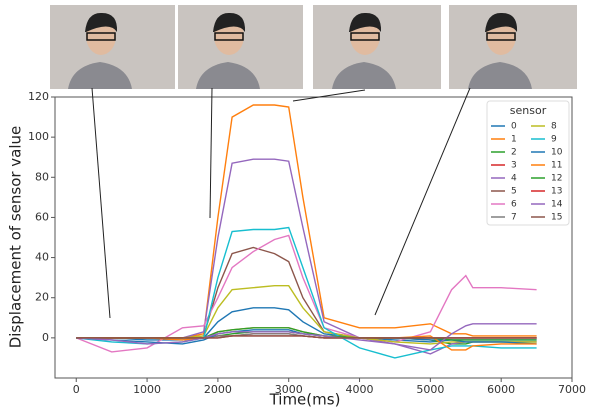 The height and width of the screenshot is (412, 594). I want to click on x-axis-label: Time(ms), so click(305, 400).